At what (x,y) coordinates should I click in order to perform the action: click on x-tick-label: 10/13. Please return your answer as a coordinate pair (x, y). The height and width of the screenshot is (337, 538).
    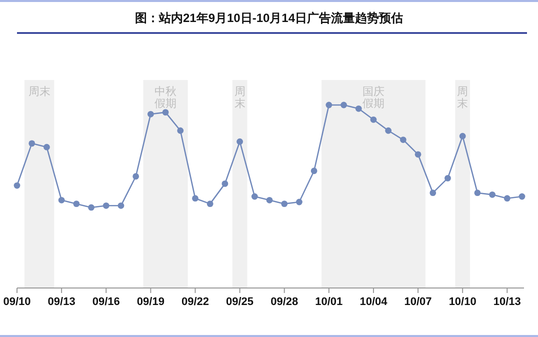
    Looking at the image, I should click on (507, 302).